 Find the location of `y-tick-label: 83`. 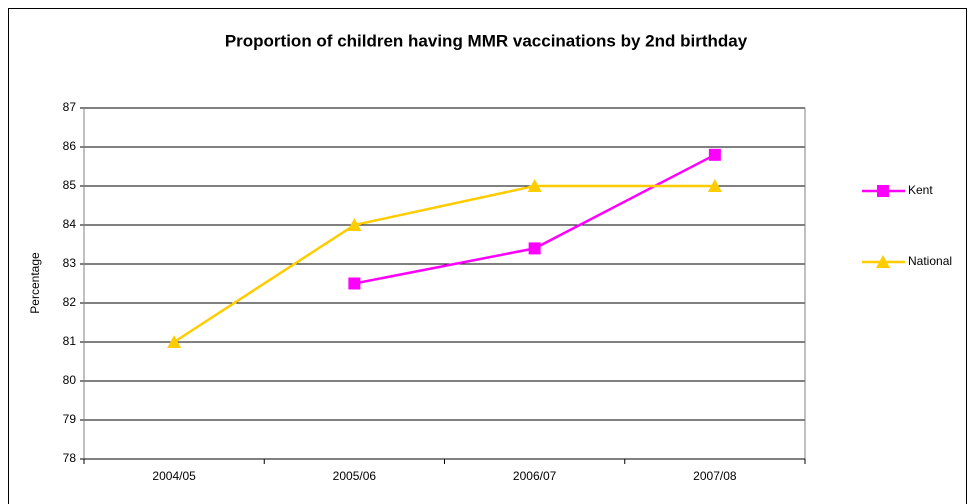

y-tick-label: 83 is located at coordinates (70, 263).